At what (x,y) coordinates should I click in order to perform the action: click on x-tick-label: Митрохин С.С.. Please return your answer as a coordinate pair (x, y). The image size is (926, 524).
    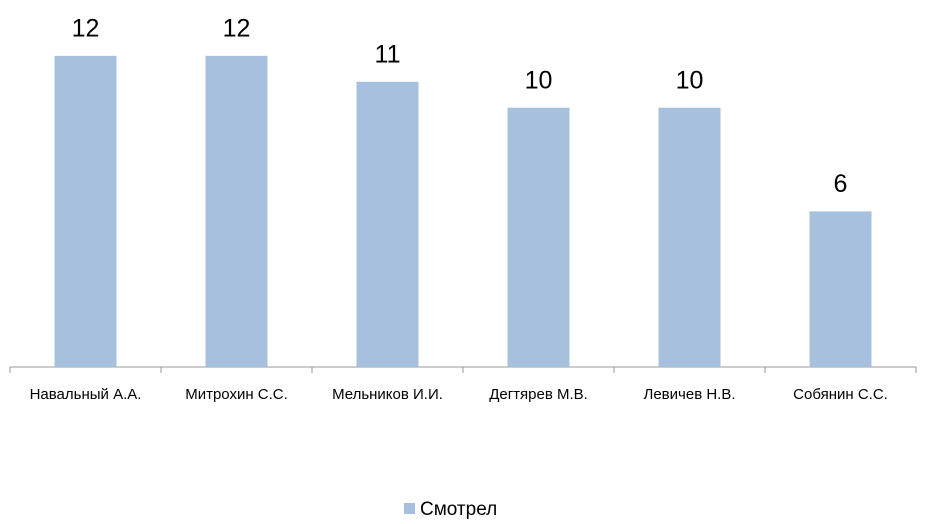
    Looking at the image, I should click on (236, 394).